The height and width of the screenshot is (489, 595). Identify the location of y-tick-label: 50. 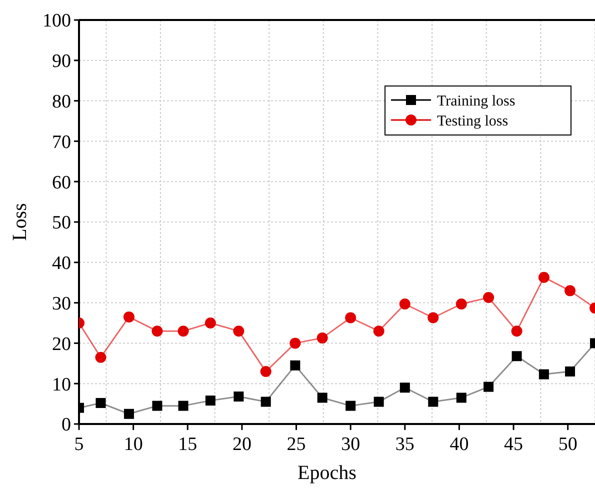
(61, 223).